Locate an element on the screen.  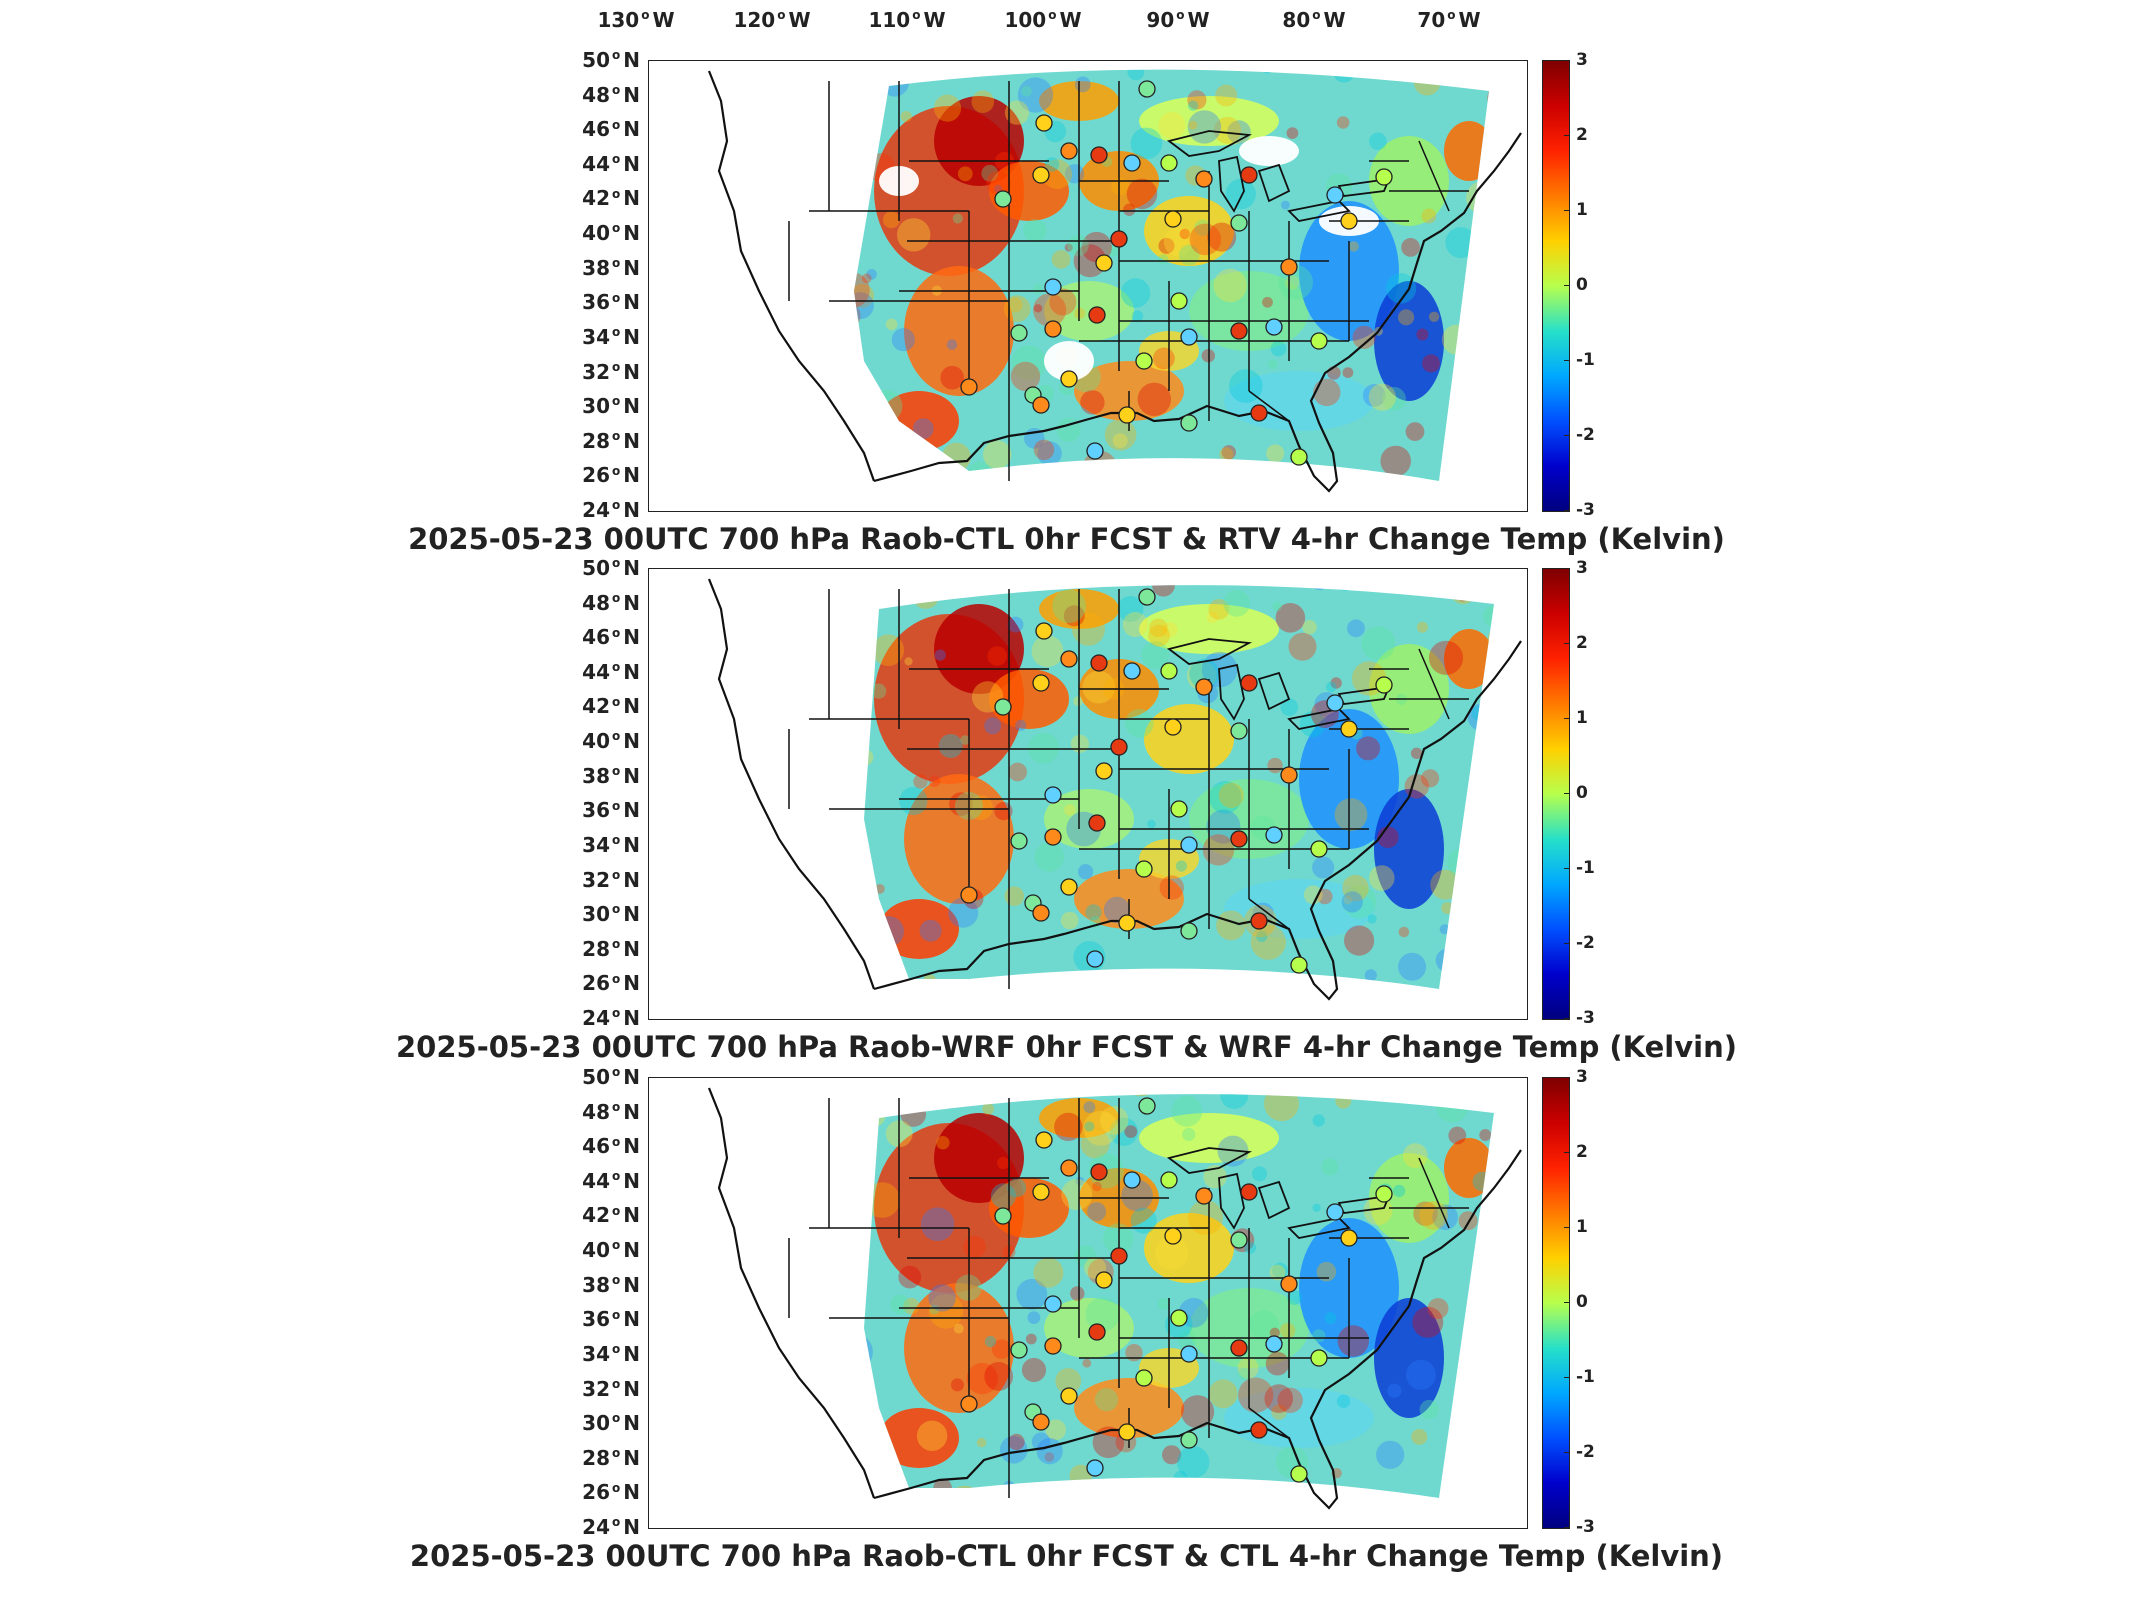
colorbar: 3 2 1 0 -1 -2 -3 is located at coordinates (1572, 285).